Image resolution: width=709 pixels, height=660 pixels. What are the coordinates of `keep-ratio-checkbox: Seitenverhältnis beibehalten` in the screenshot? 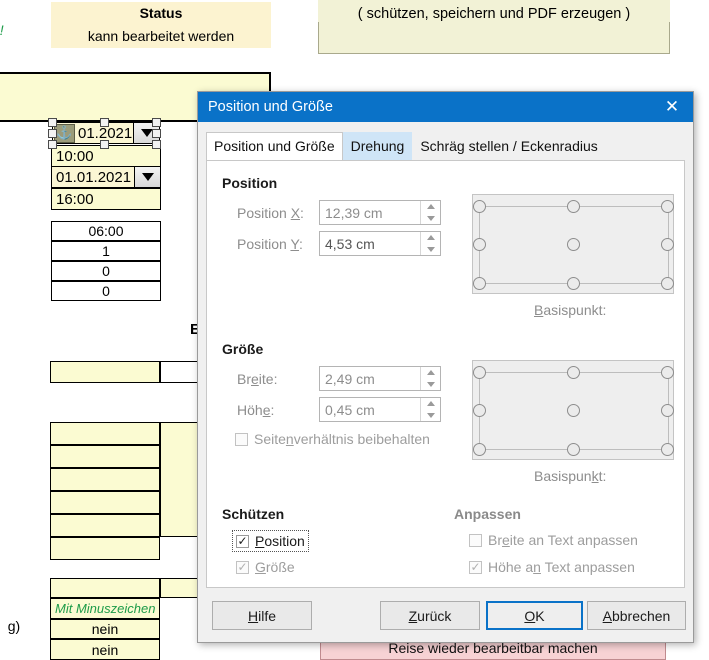 It's located at (332, 439).